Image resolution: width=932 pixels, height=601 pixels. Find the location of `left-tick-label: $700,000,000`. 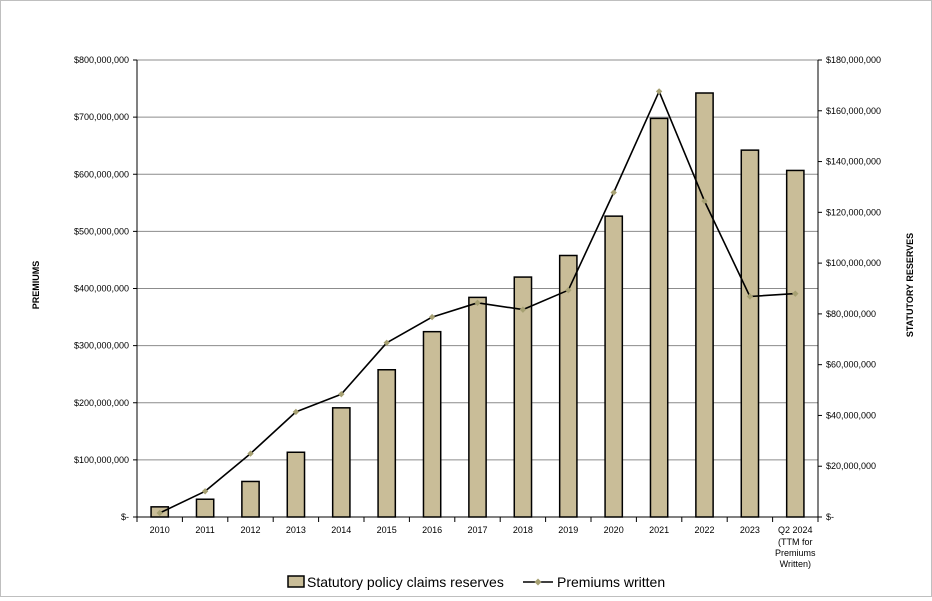

left-tick-label: $700,000,000 is located at coordinates (101, 117).